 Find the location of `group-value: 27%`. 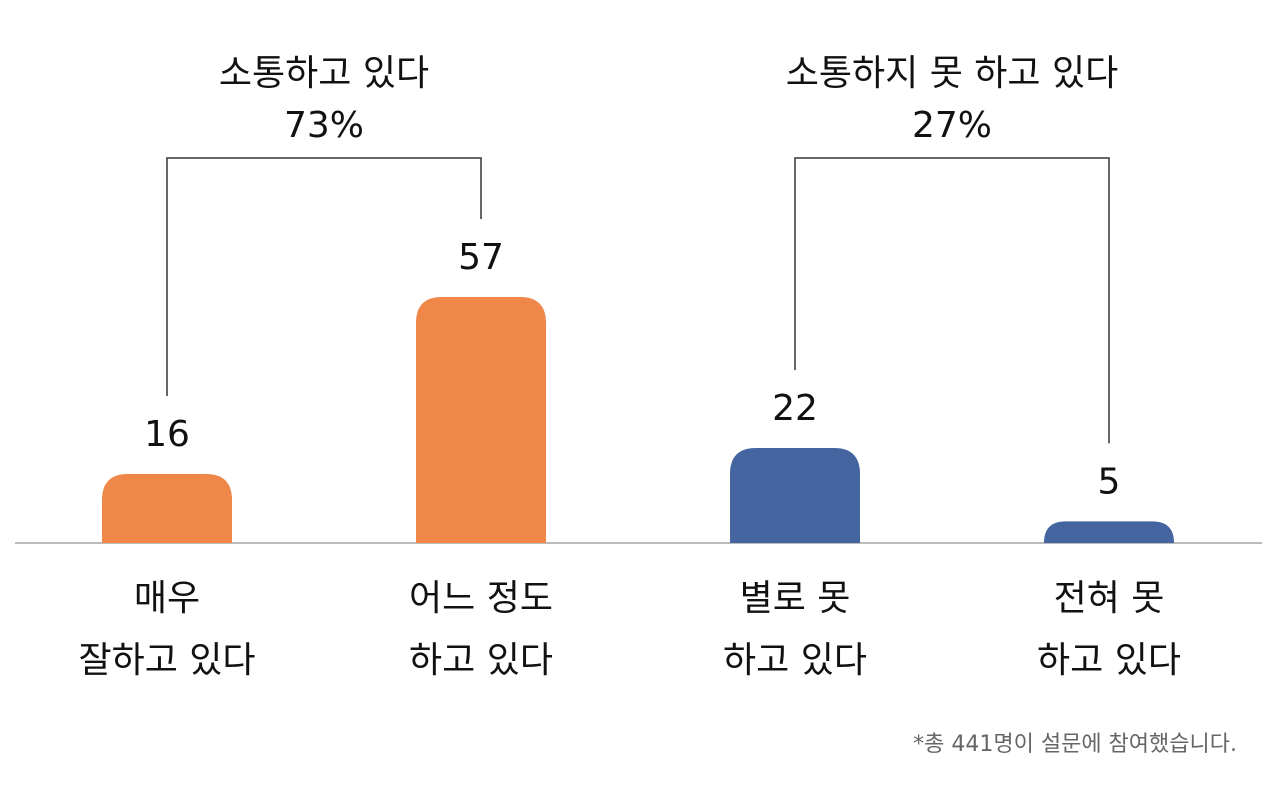

group-value: 27% is located at coordinates (952, 125).